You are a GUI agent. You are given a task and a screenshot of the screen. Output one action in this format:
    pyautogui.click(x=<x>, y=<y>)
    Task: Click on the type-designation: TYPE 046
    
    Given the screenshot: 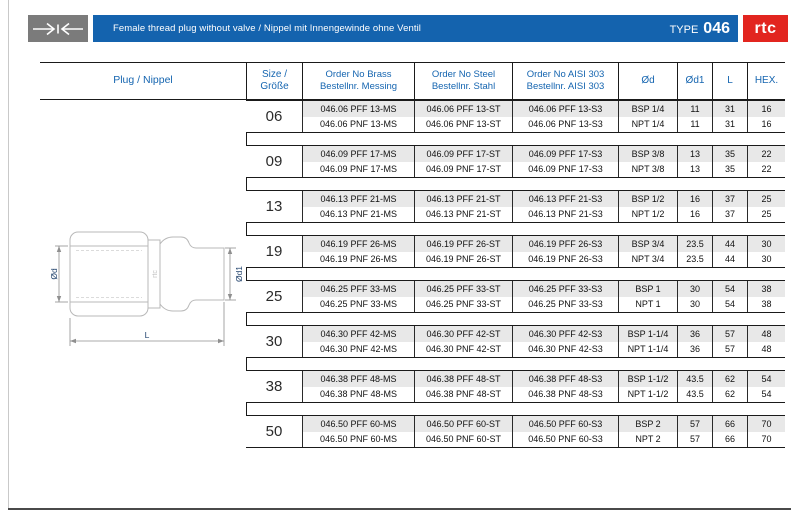 What is the action you would take?
    pyautogui.click(x=704, y=29)
    